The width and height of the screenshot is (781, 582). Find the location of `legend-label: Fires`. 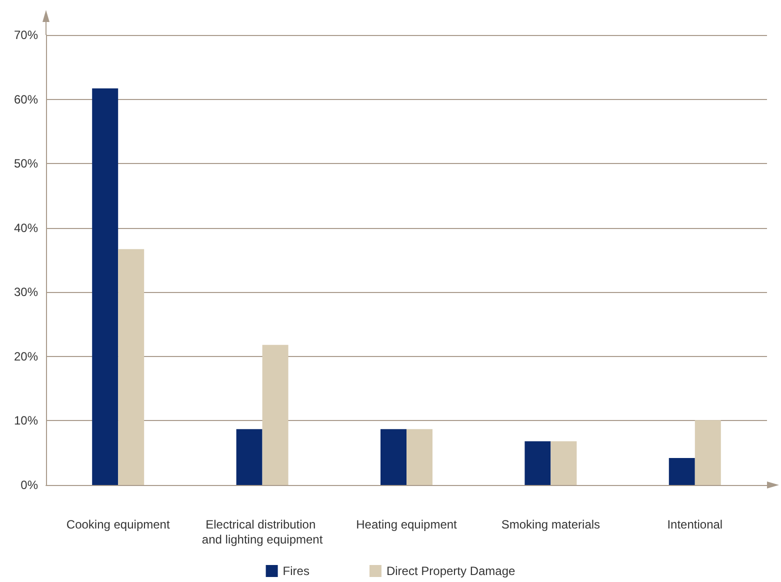

legend-label: Fires is located at coordinates (296, 571).